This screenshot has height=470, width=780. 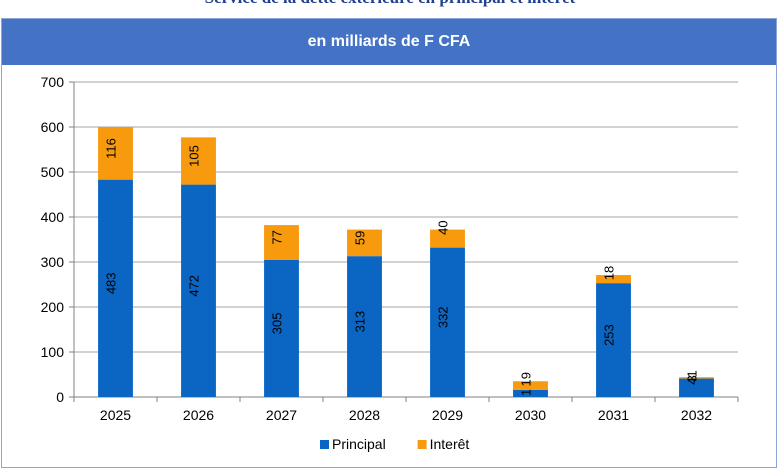 I want to click on bar-intert-2025, so click(x=115, y=153).